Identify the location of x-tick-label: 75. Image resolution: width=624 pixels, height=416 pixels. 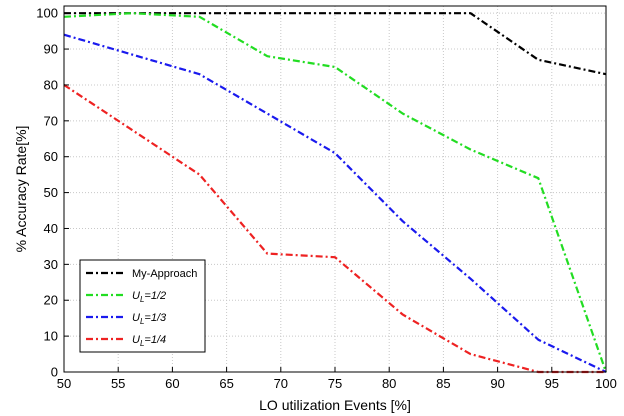
(335, 383).